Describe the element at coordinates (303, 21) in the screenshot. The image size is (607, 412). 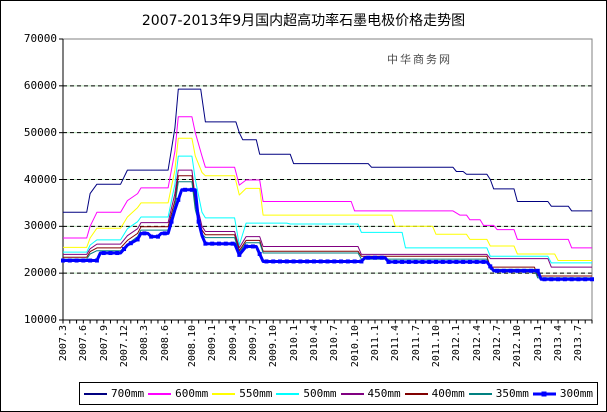
I see `chart-title: 2007-2013年9月国内超高功率石墨电极价格走势图` at that location.